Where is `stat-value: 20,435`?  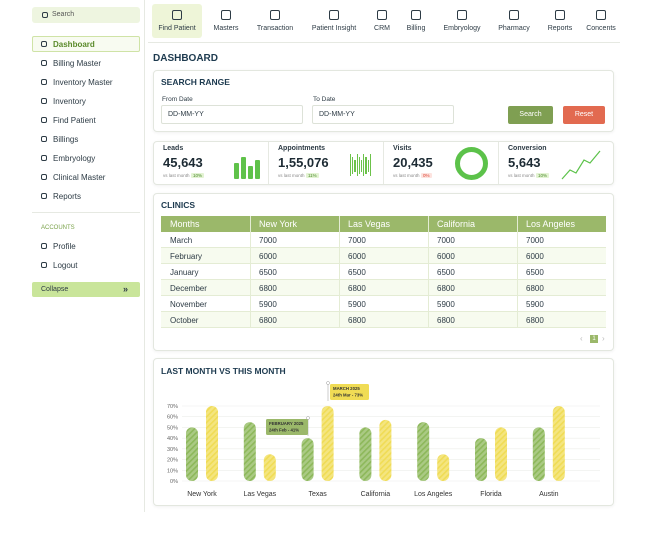 stat-value: 20,435 is located at coordinates (413, 162).